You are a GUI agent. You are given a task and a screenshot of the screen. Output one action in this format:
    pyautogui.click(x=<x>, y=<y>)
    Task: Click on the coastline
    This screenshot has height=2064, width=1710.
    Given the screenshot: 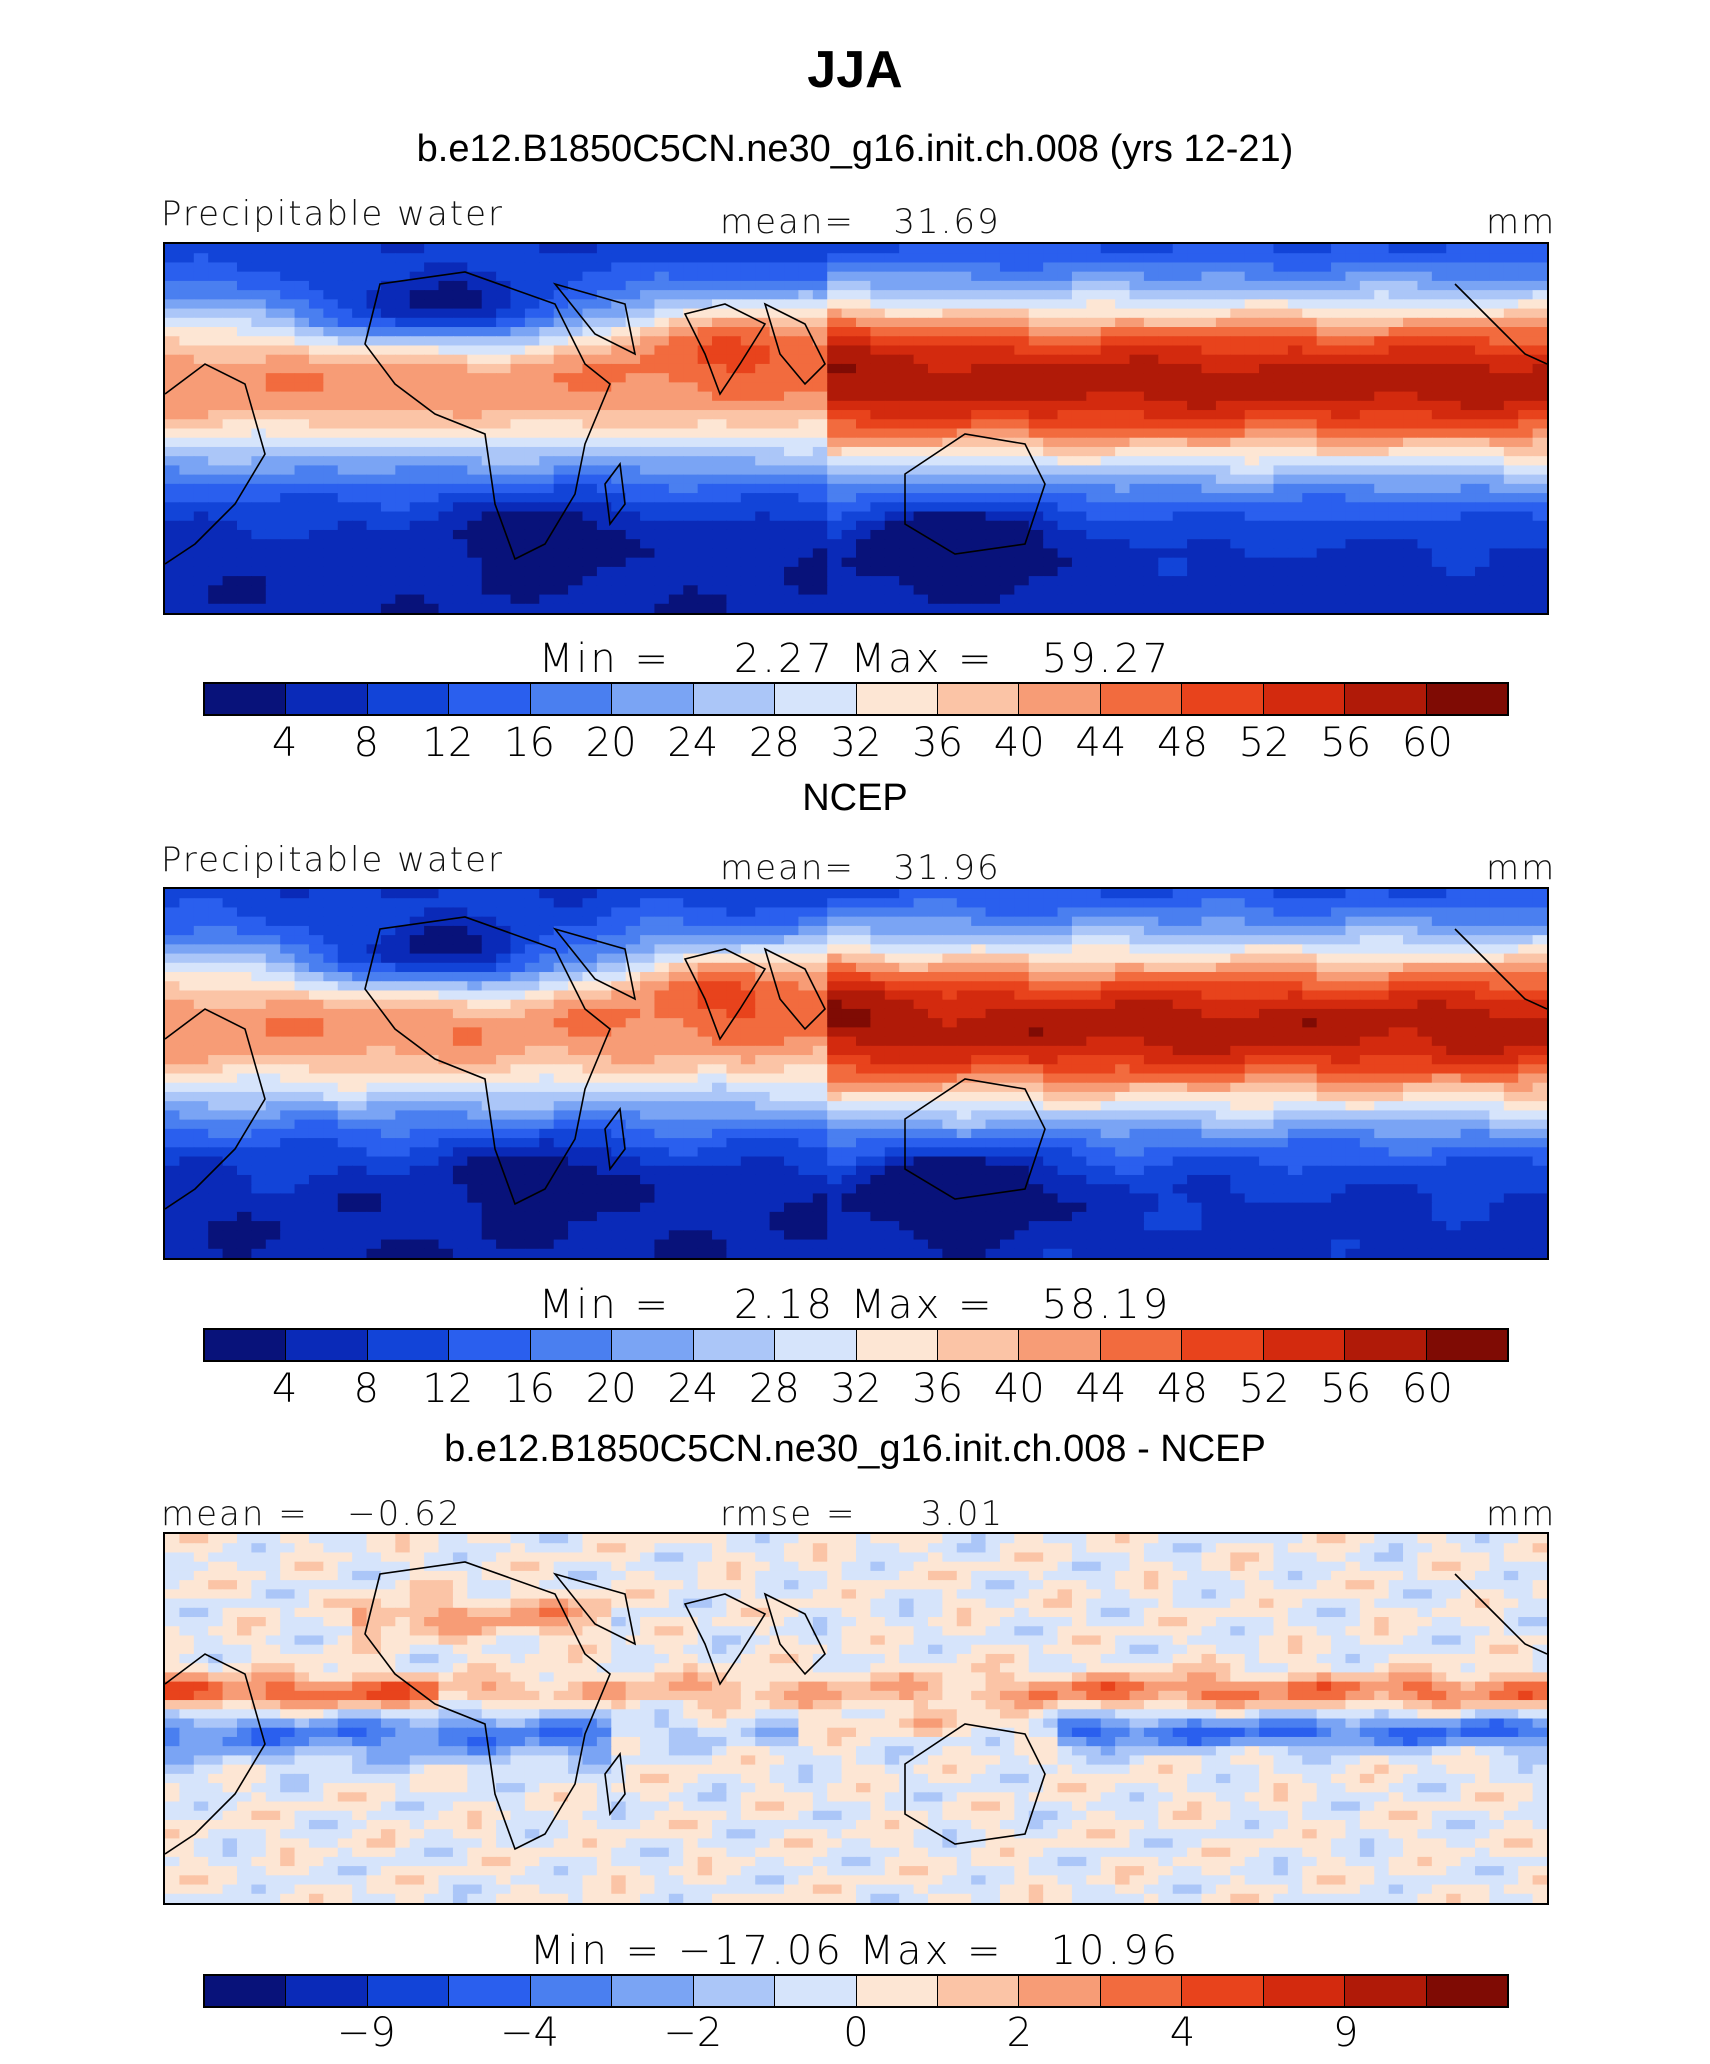 What is the action you would take?
    pyautogui.click(x=615, y=494)
    